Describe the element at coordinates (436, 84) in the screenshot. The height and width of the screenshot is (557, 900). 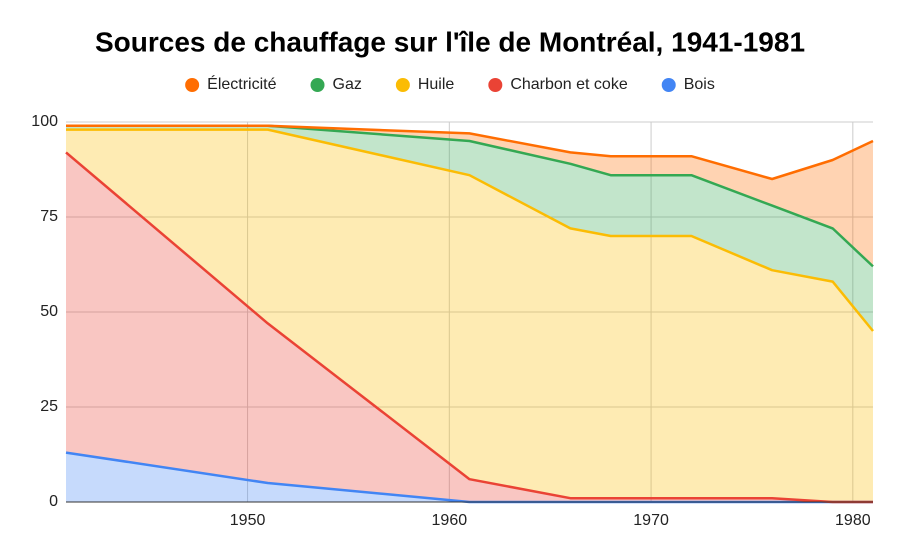
I see `legend-label: Huile` at that location.